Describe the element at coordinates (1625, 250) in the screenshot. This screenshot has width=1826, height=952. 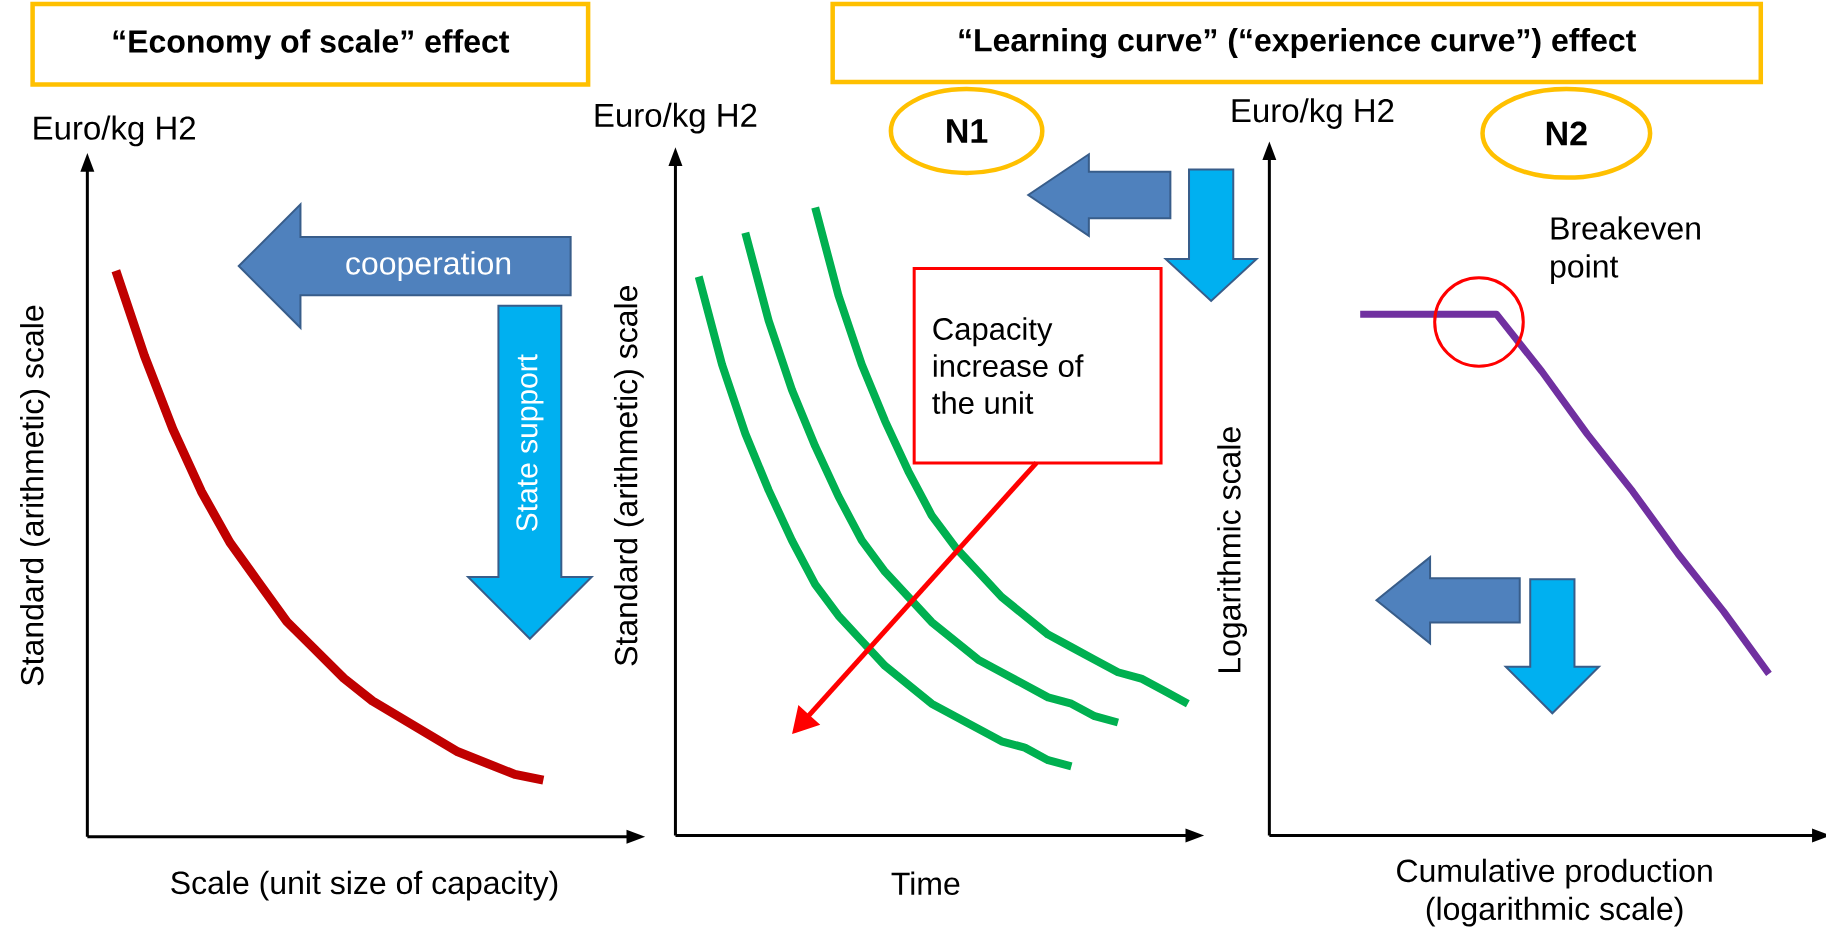
I see `text: Breakeven point` at that location.